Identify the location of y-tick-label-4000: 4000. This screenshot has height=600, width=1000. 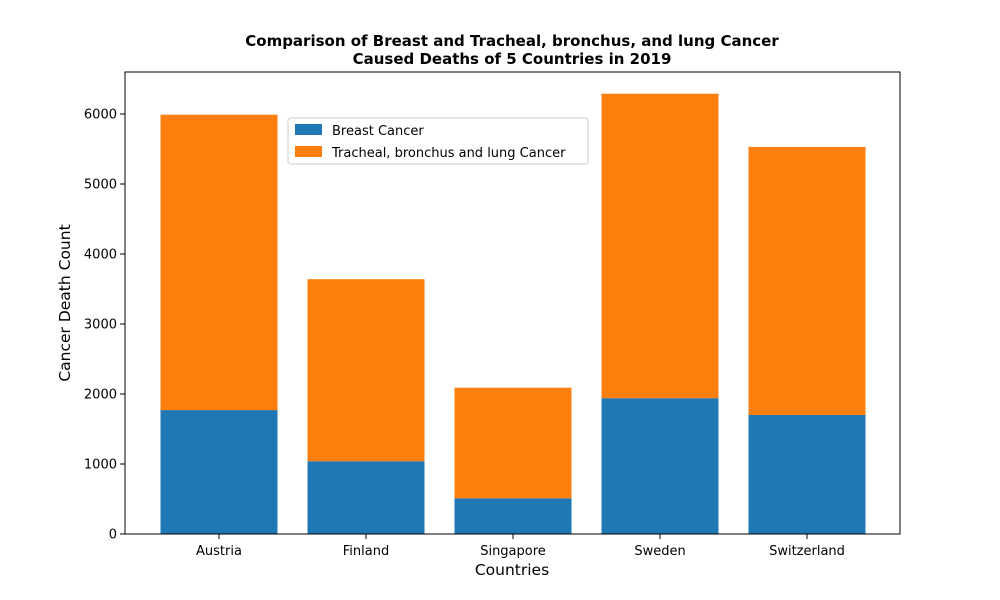
(100, 255).